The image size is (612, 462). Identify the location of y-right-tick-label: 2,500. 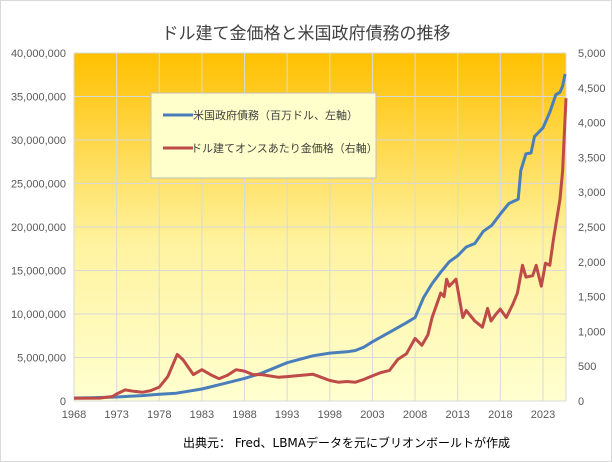
(592, 228).